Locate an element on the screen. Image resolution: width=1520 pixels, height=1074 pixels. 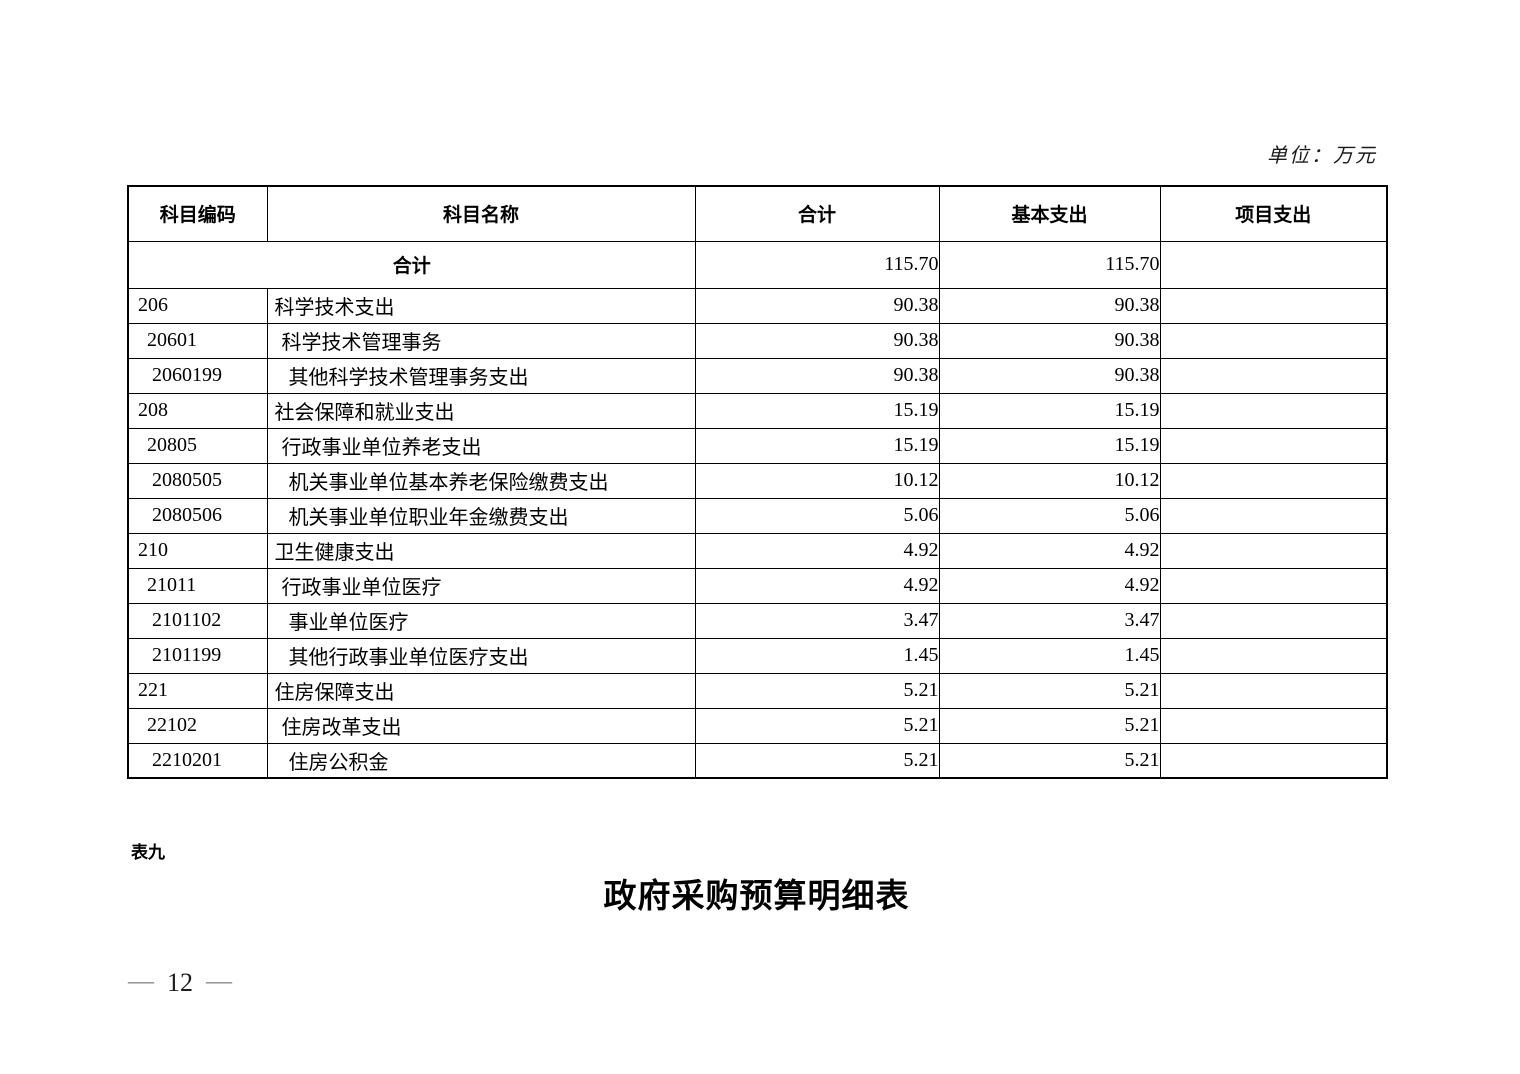
name-cell: 住房公积金 is located at coordinates (481, 760).